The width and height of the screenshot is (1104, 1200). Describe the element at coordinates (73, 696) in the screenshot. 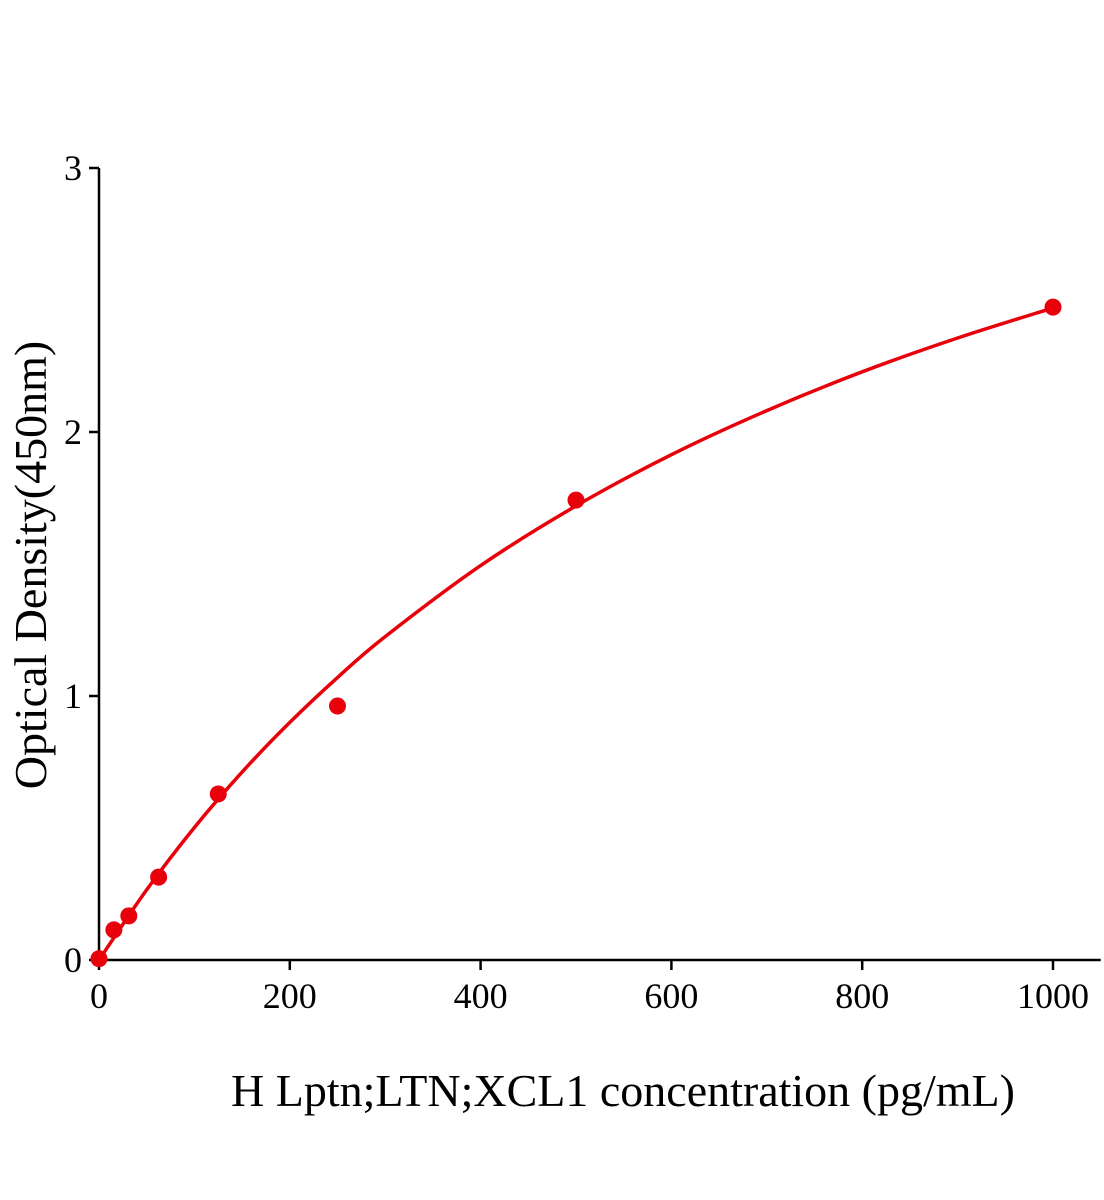

I see `y-tick-label: 1` at that location.